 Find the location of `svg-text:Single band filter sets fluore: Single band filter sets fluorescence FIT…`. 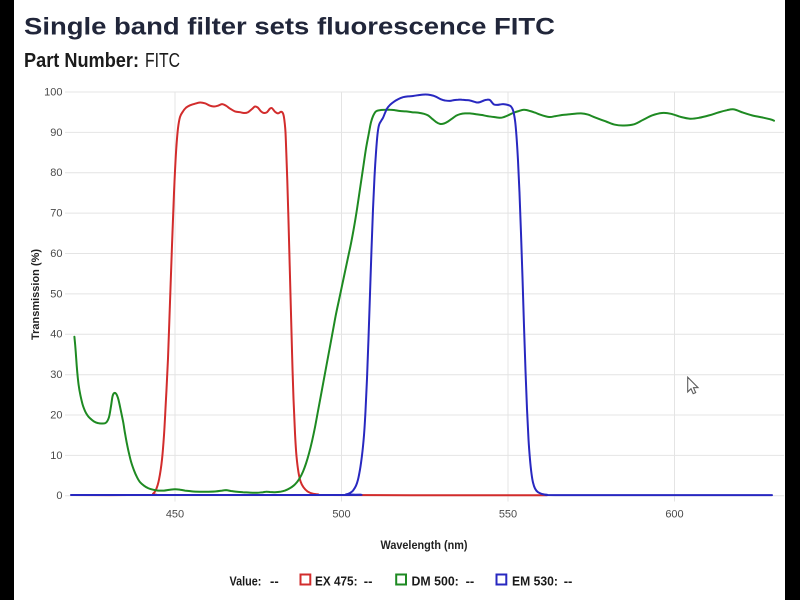

svg-text:Single band filter sets fluore: Single band filter sets fluorescence FIT… is located at coordinates (289, 26).